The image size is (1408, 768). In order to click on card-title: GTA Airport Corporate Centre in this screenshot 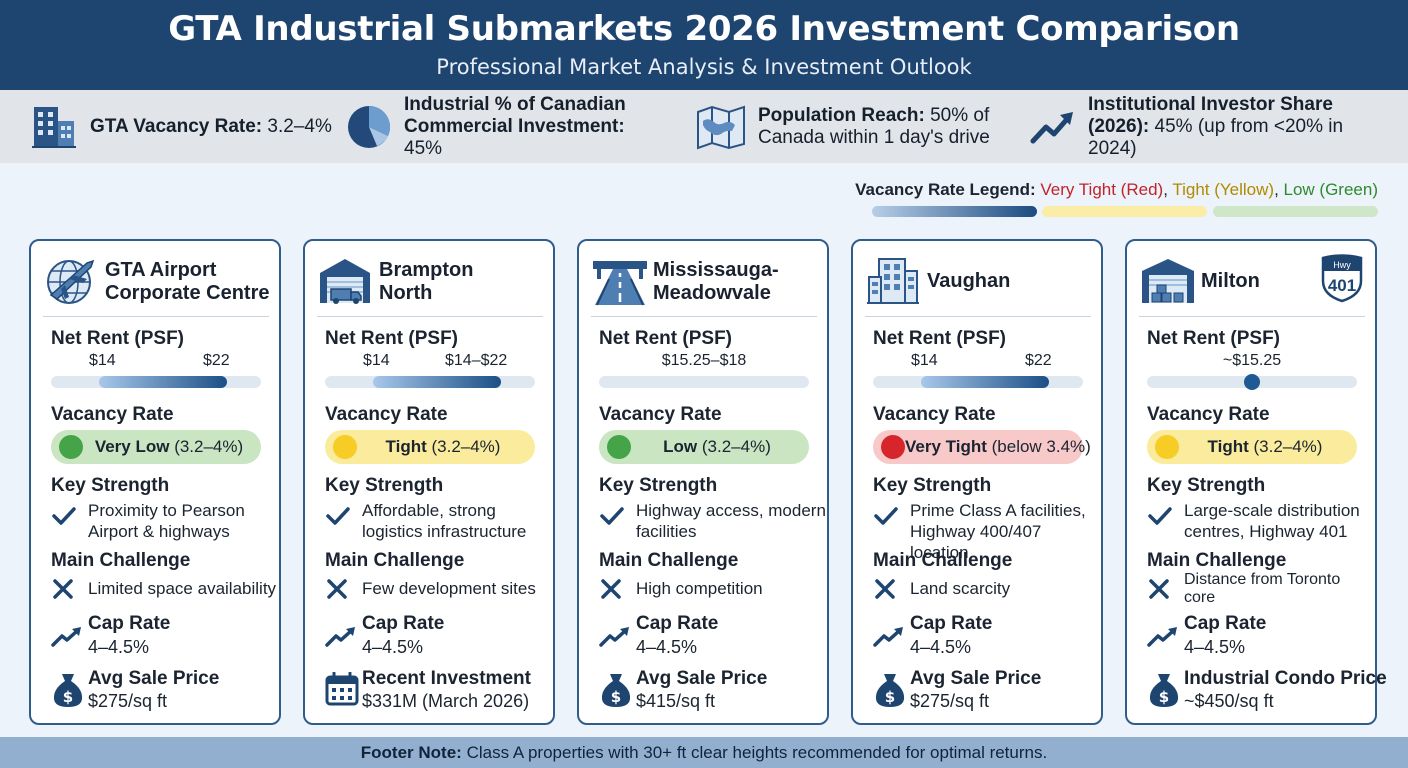, I will do `click(187, 281)`.